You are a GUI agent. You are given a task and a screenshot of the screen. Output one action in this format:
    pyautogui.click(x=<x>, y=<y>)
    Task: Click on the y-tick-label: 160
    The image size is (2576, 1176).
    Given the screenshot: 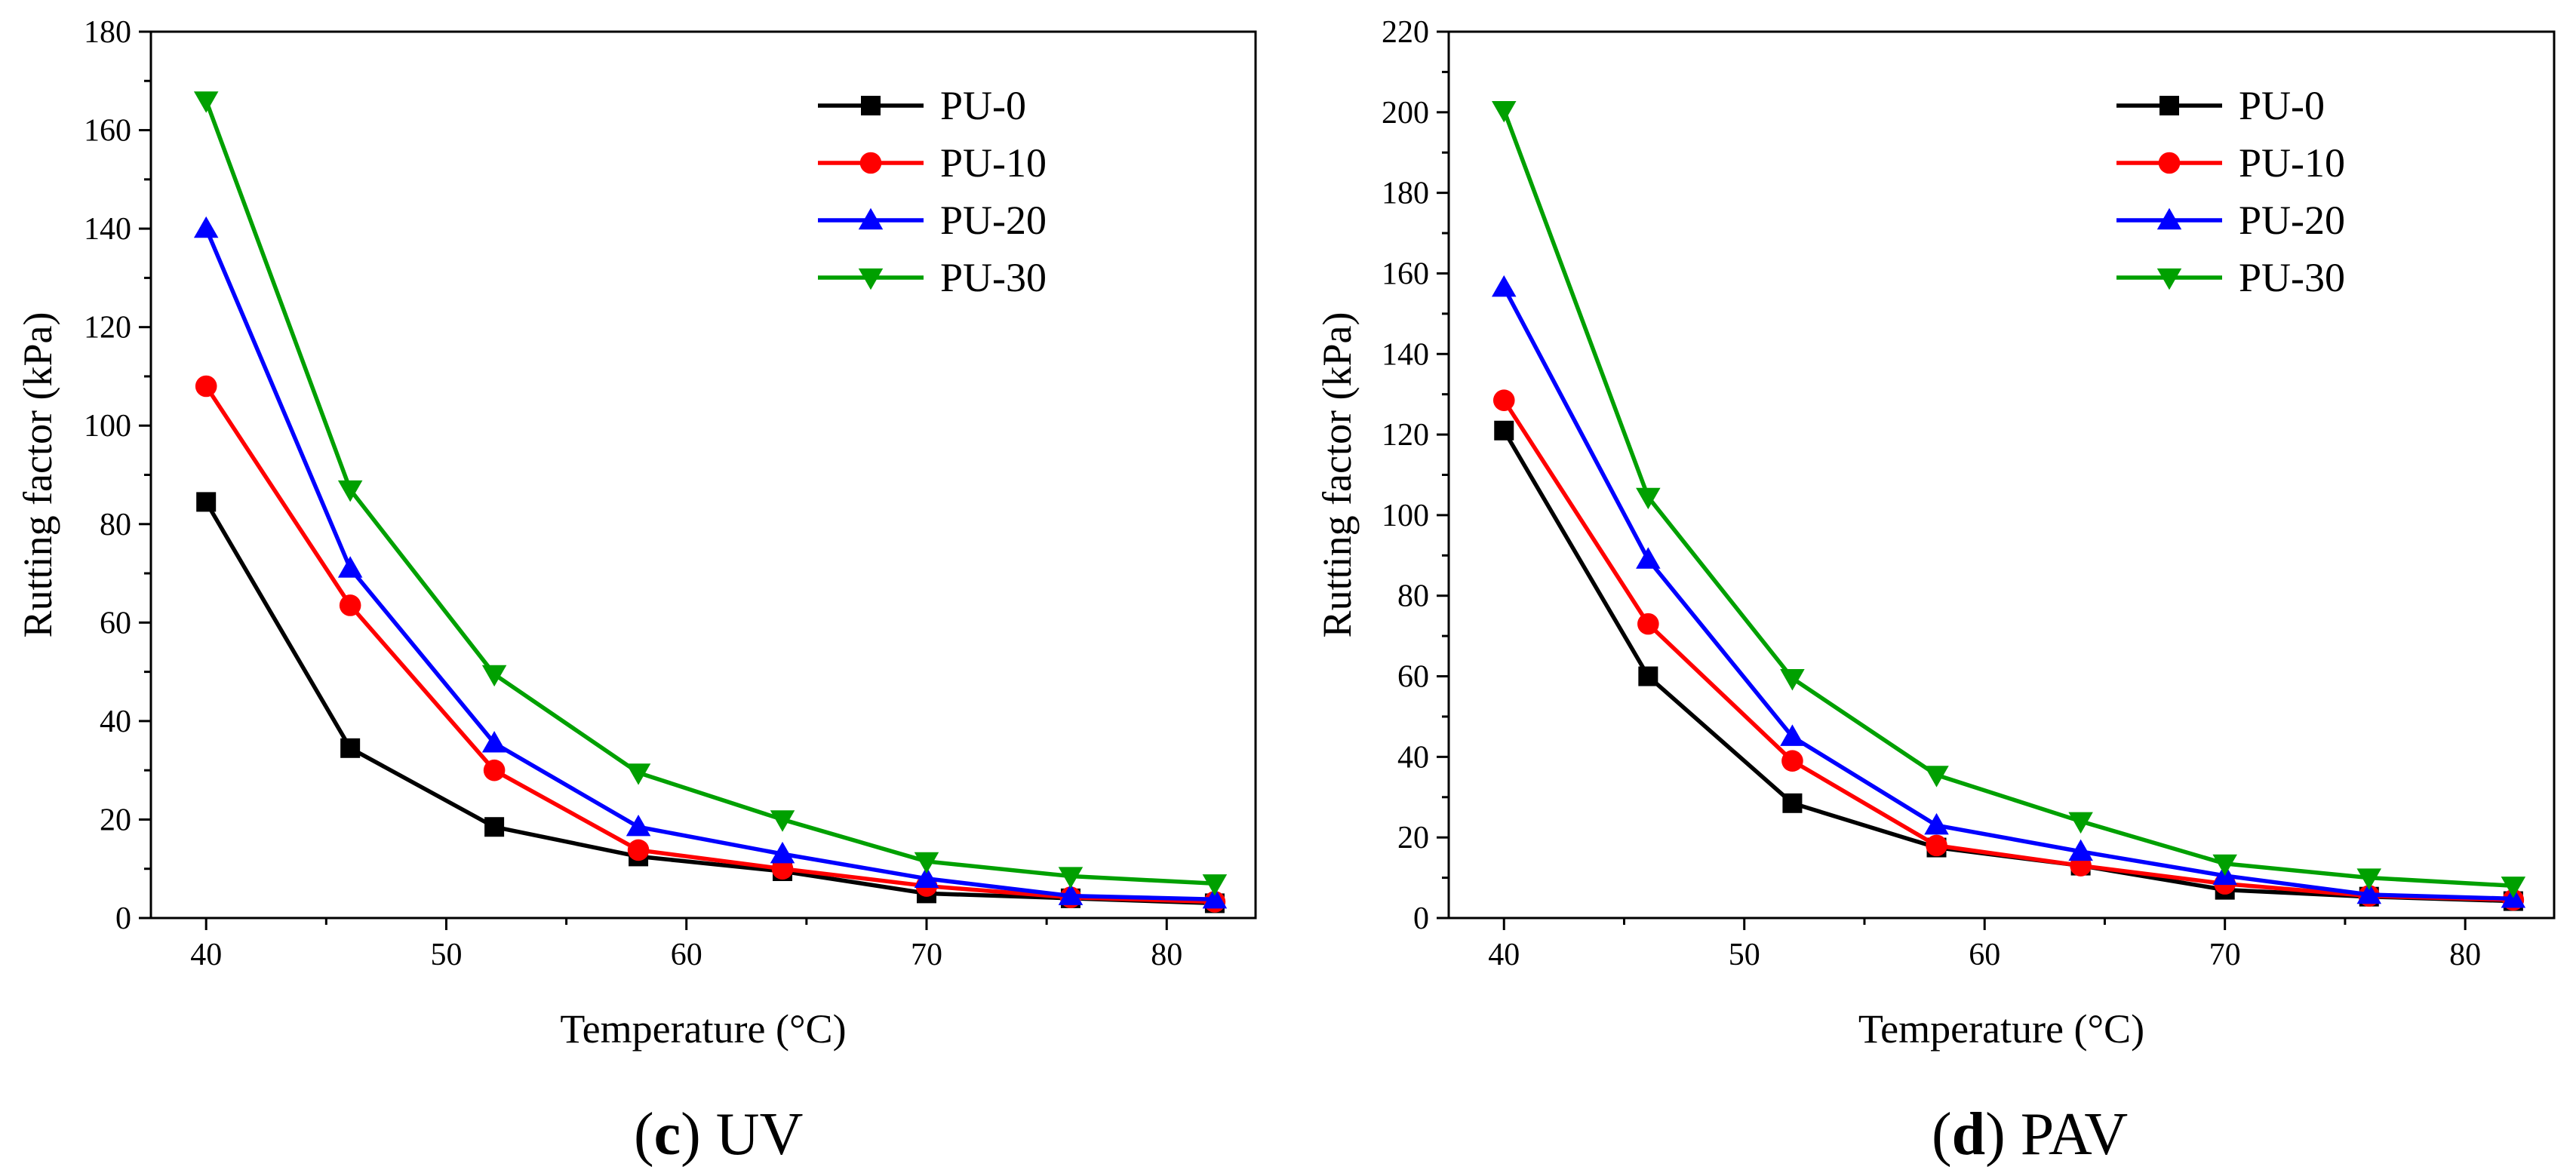 What is the action you would take?
    pyautogui.click(x=1405, y=273)
    